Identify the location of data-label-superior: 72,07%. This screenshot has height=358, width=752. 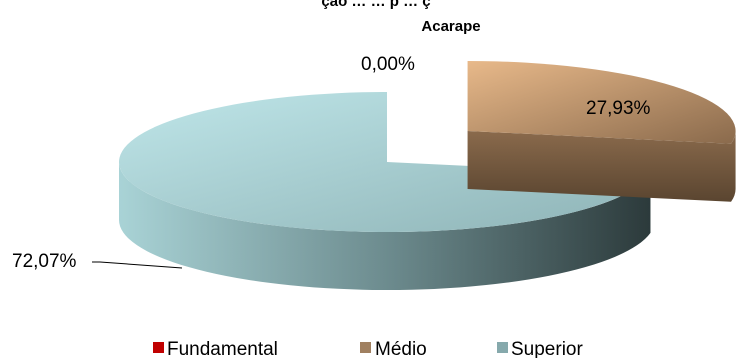
(44, 261).